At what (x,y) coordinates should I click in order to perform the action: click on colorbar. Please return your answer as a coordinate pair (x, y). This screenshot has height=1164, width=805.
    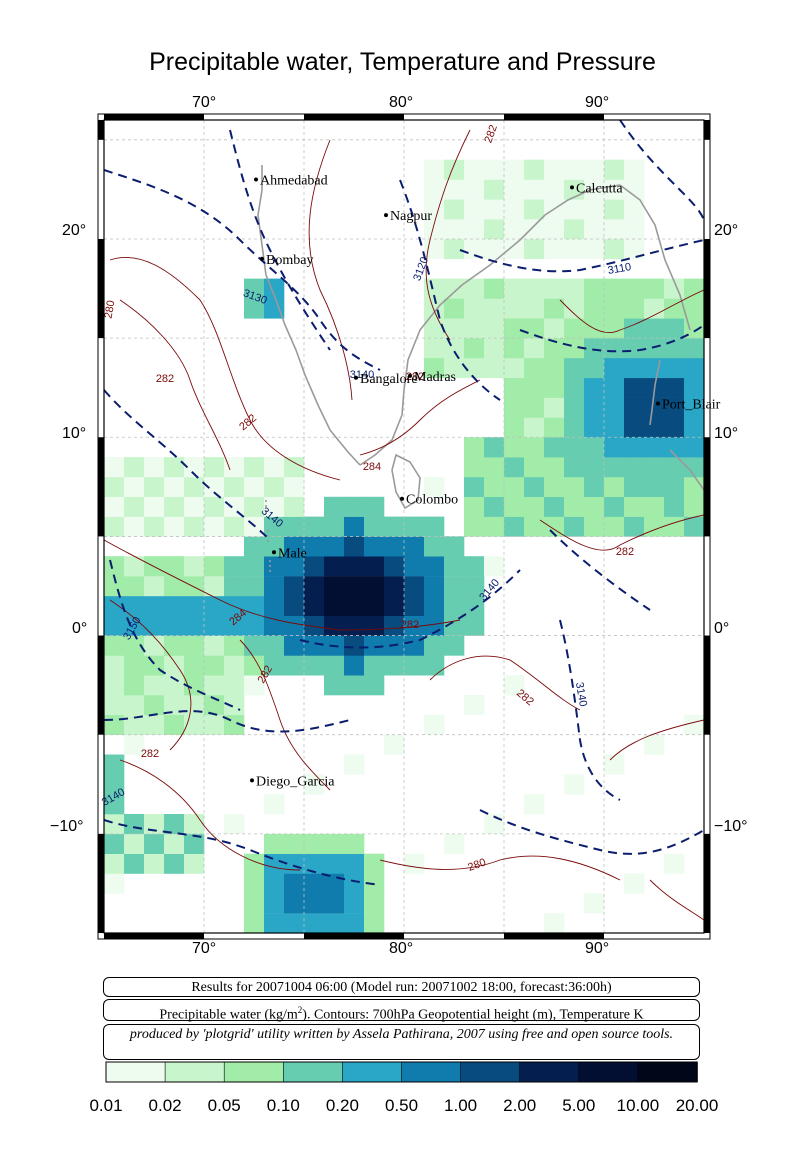
    Looking at the image, I should click on (401, 1072).